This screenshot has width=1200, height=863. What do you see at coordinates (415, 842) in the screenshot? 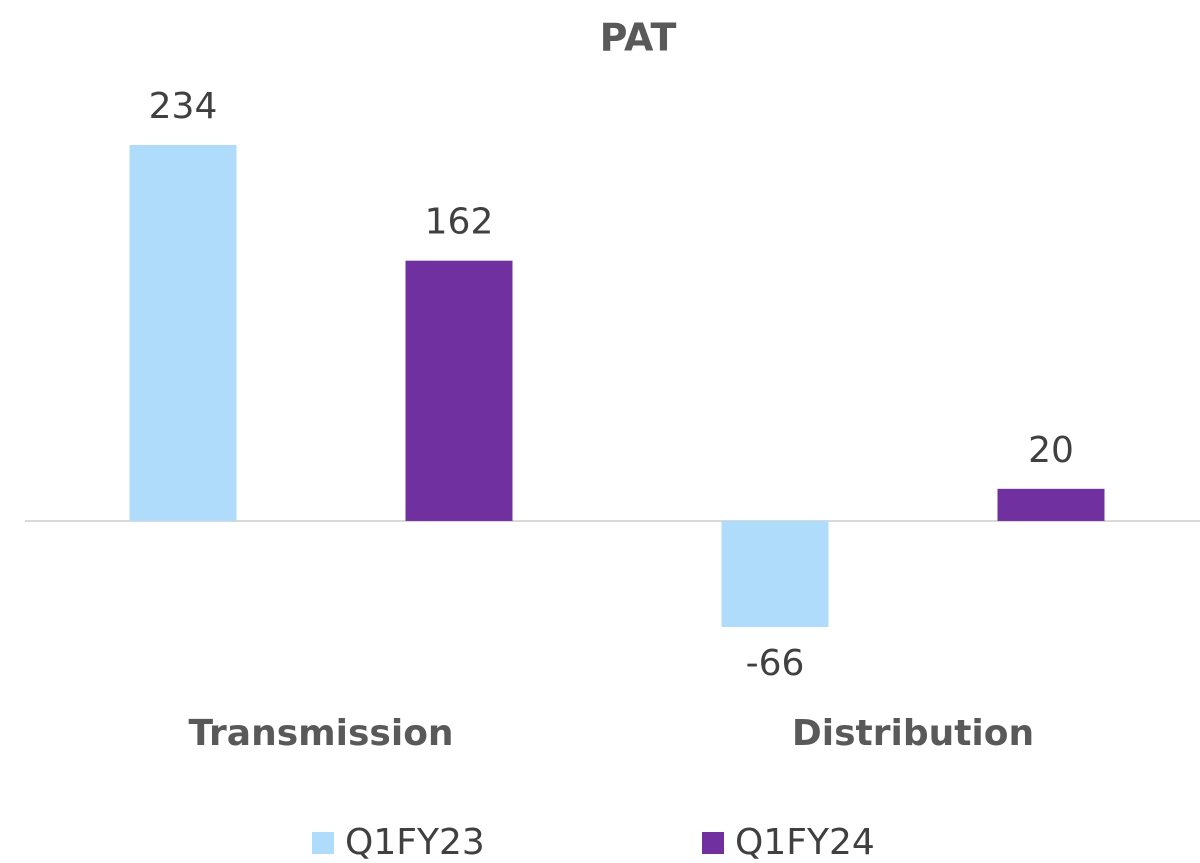
I see `legend-label: Q1FY23` at bounding box center [415, 842].